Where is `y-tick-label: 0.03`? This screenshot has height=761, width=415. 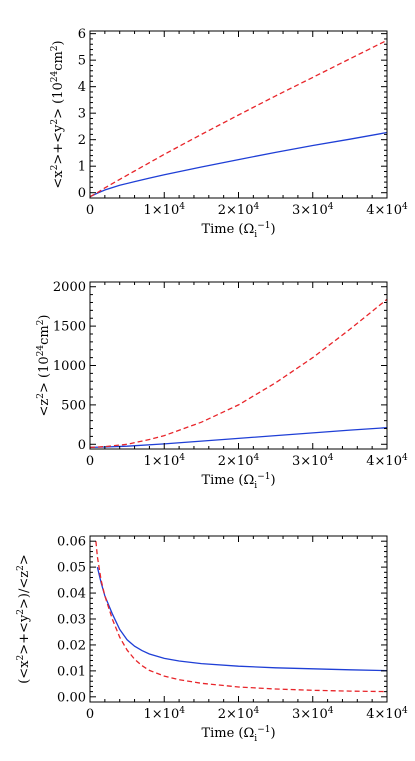
y-tick-label: 0.03 is located at coordinates (71, 620).